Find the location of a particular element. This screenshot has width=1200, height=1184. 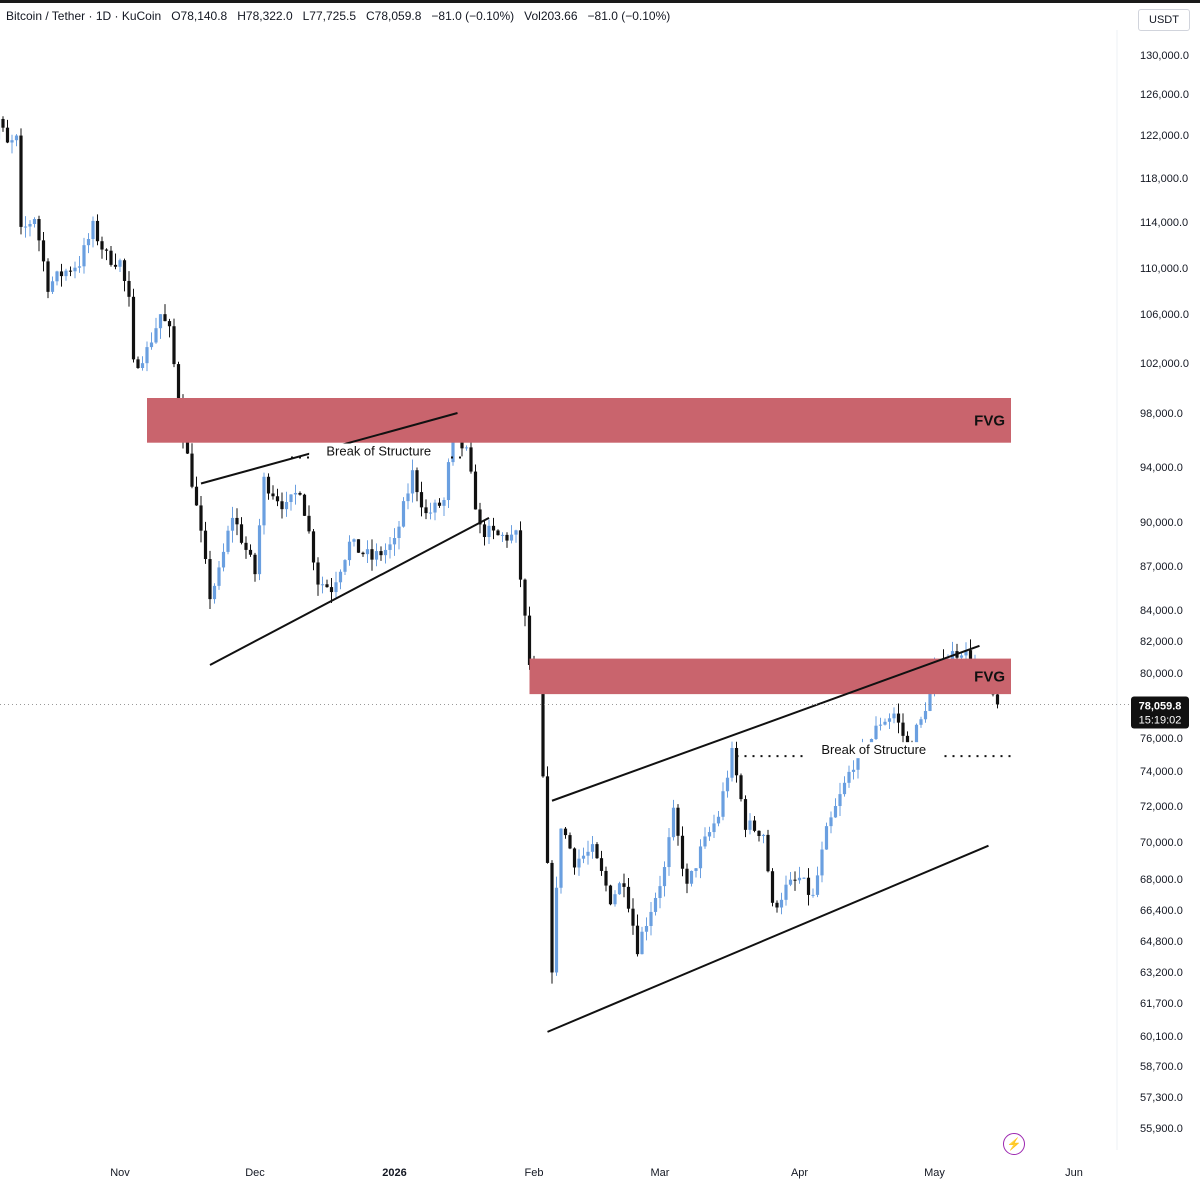

ohlc-high: H78,322.0 is located at coordinates (265, 16).